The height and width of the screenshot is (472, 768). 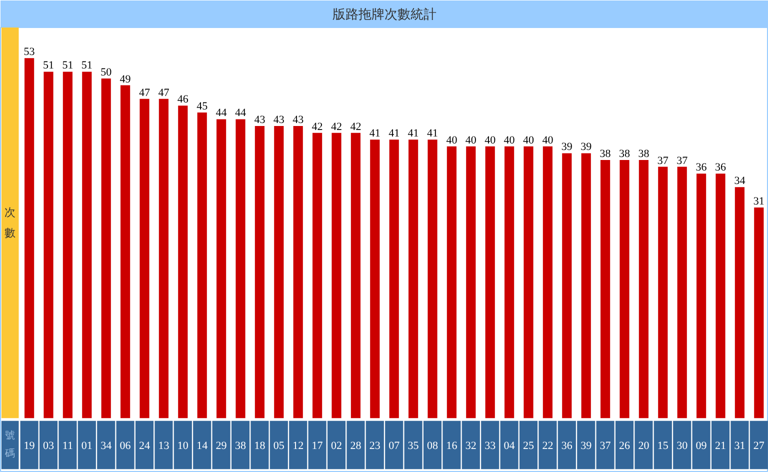 What do you see at coordinates (298, 446) in the screenshot?
I see `x-tick-label: 12` at bounding box center [298, 446].